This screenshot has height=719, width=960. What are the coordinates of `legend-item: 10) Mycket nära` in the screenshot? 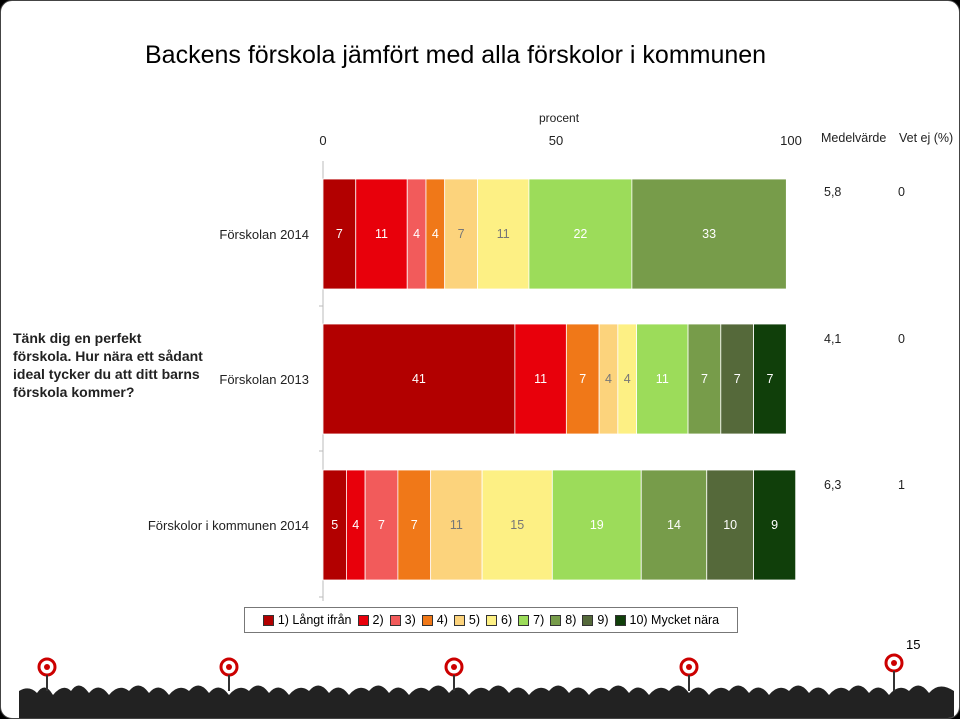 It's located at (667, 620).